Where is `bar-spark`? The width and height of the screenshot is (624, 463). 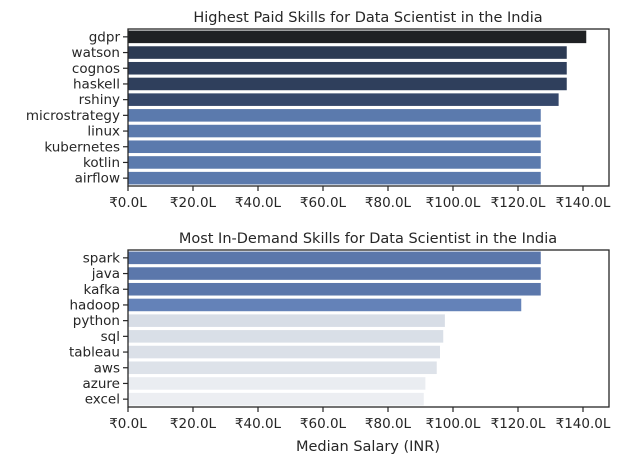
bar-spark is located at coordinates (334, 258).